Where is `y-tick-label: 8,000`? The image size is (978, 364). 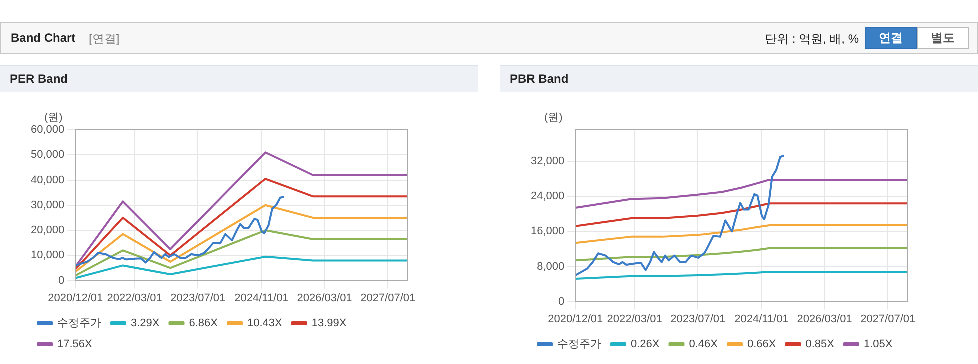
y-tick-label: 8,000 is located at coordinates (551, 266).